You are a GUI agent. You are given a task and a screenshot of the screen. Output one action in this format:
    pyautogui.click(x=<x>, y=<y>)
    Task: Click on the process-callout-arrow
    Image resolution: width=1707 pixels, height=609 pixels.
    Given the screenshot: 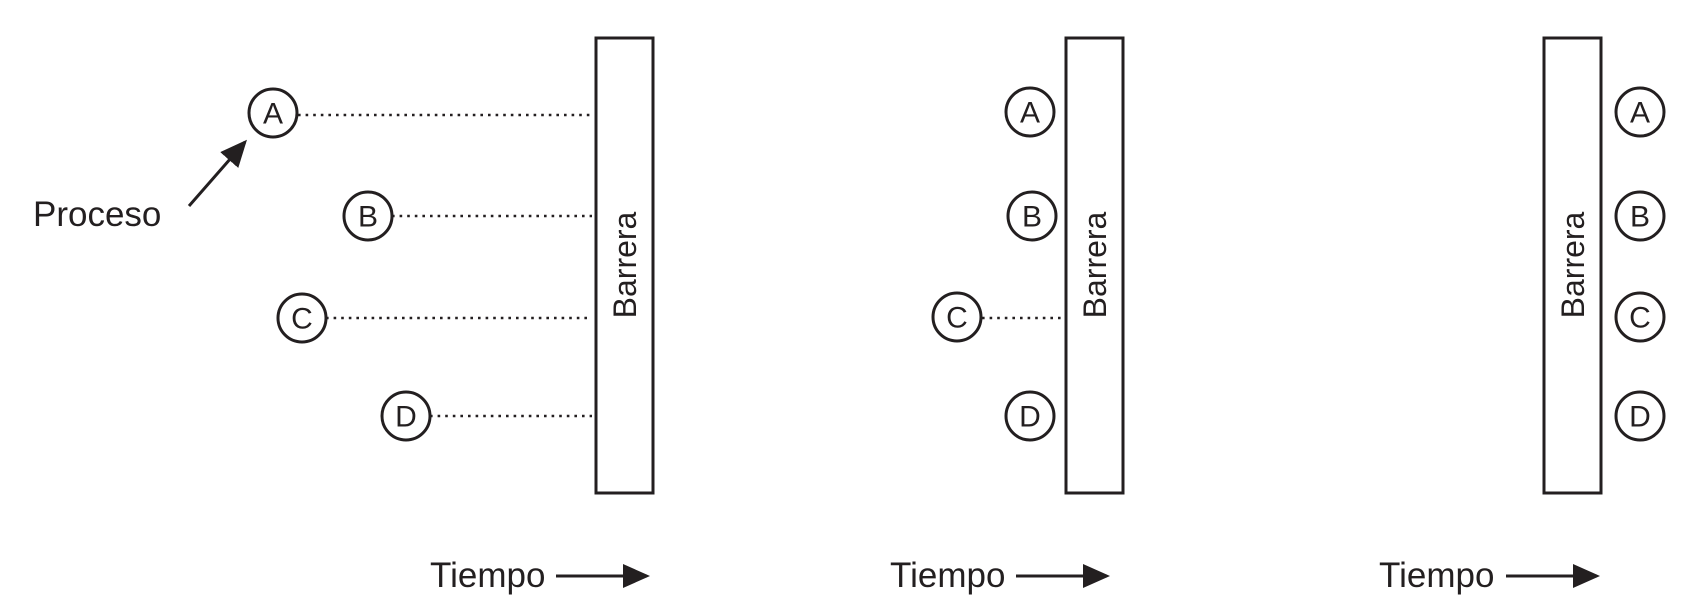 What is the action you would take?
    pyautogui.click(x=217, y=173)
    